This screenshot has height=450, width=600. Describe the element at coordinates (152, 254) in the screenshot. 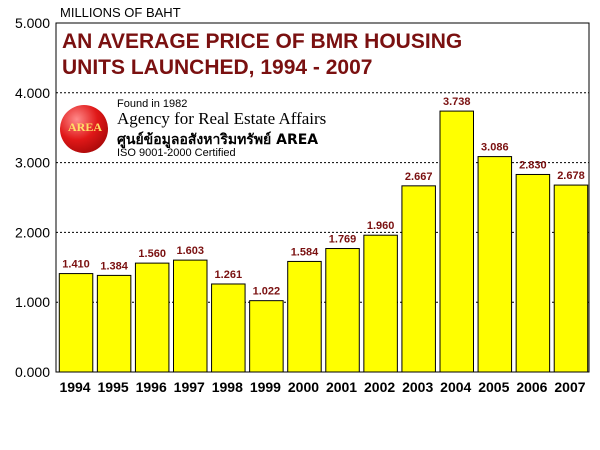

I see `value-label: 1.560` at that location.